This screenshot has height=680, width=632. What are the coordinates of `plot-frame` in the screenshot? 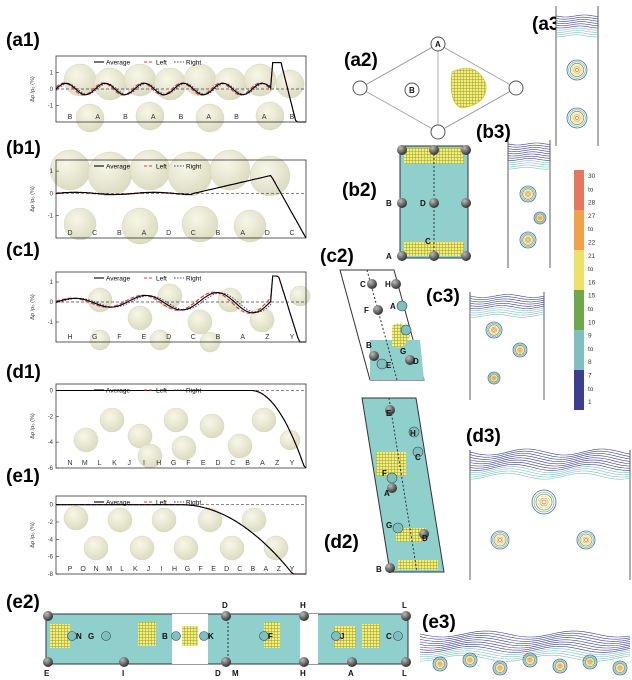 It's located at (181, 199).